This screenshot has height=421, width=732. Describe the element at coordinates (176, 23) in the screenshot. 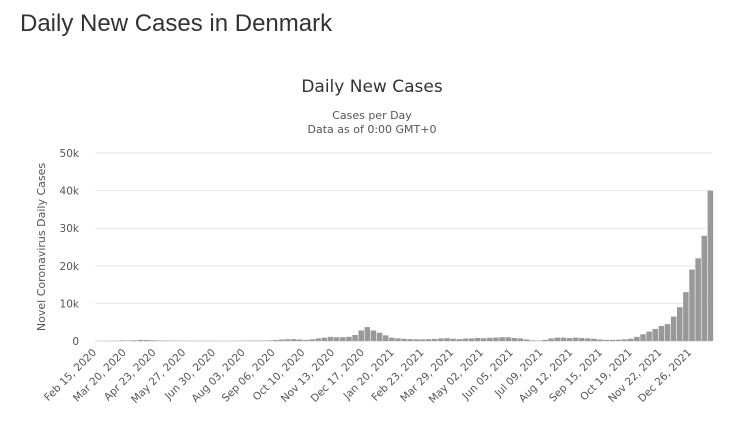

I see `page-title: Daily New Cases in Denmark` at that location.